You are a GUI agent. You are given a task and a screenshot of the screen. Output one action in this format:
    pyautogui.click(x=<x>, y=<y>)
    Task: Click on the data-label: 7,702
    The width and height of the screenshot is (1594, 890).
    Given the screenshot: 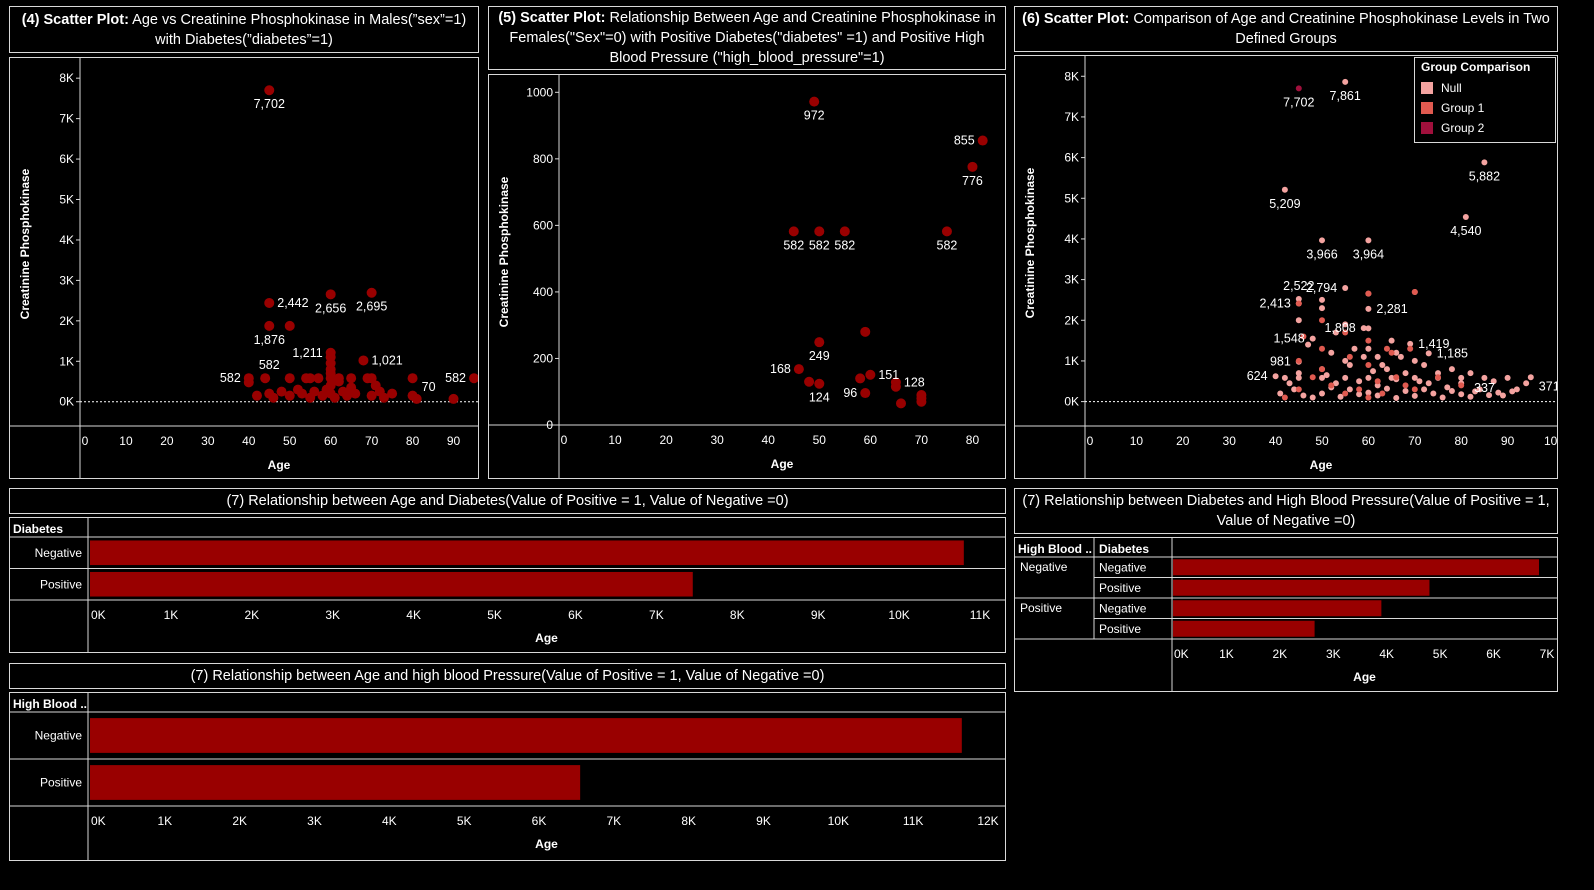 What is the action you would take?
    pyautogui.click(x=269, y=104)
    